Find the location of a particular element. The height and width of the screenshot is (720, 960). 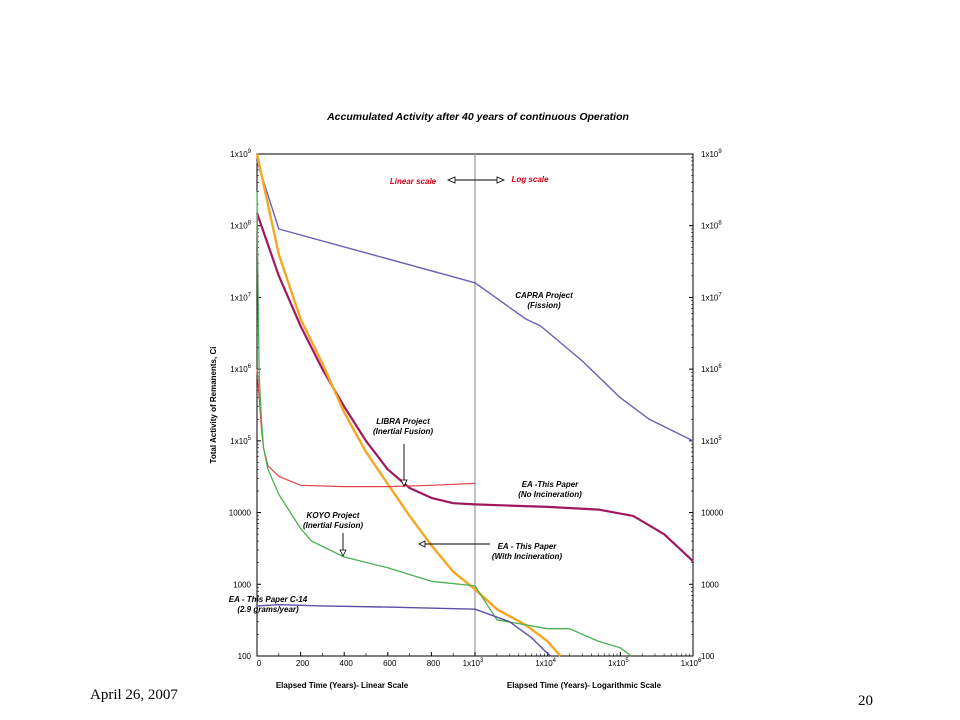

x-axis-label-linear: Elapsed Time (Years)- Linear Scale is located at coordinates (342, 685).